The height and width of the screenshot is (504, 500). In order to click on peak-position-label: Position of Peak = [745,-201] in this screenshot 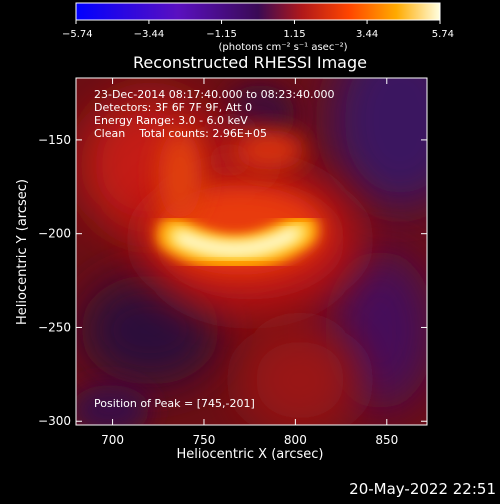, I will do `click(174, 403)`.